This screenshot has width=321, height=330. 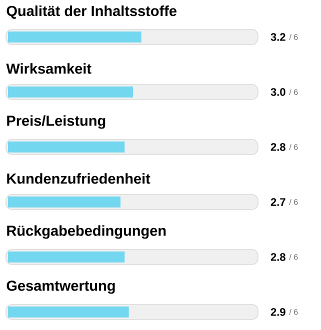 What do you see at coordinates (60, 287) in the screenshot?
I see `y-tick-label: Gesamtwertung` at bounding box center [60, 287].